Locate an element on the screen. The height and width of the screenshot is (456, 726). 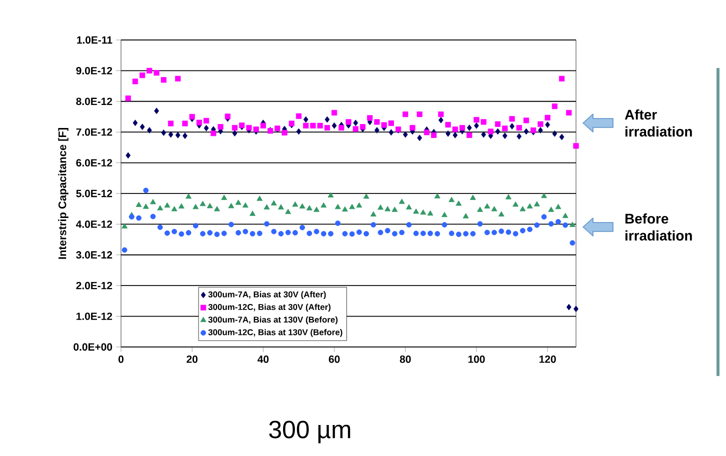
x-tick-label: 100 is located at coordinates (476, 359).